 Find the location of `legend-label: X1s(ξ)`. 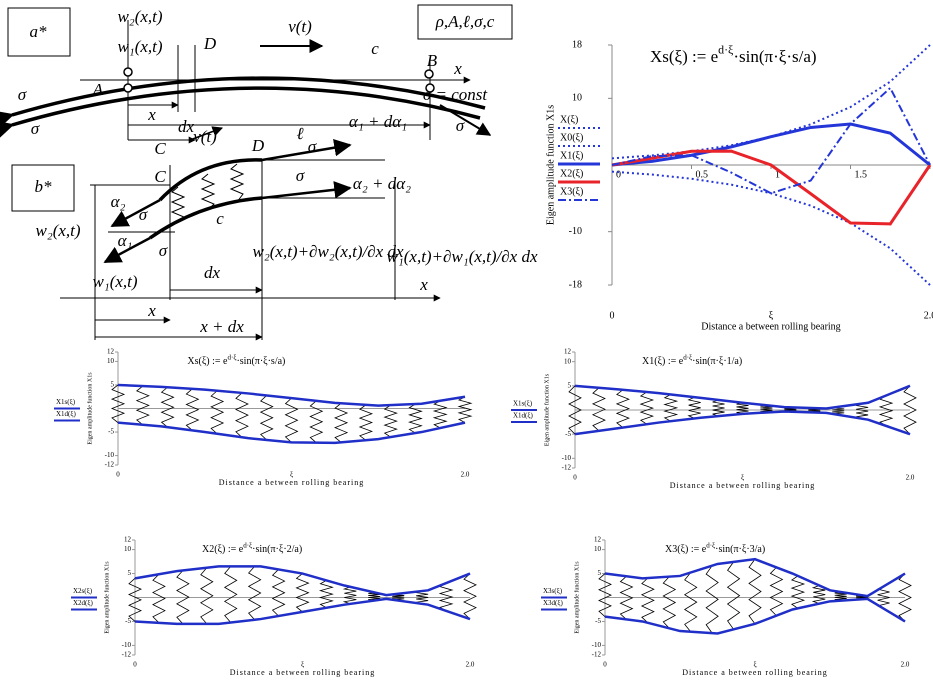

legend-label: X1s(ξ) is located at coordinates (66, 402).